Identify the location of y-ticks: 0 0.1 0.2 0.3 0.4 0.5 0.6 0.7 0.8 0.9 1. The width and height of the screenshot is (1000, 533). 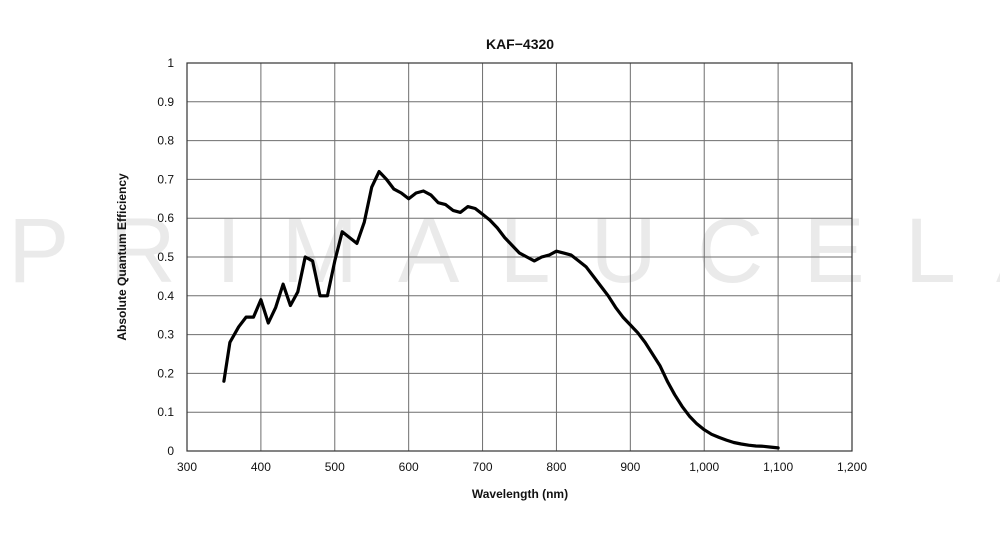
(165, 257).